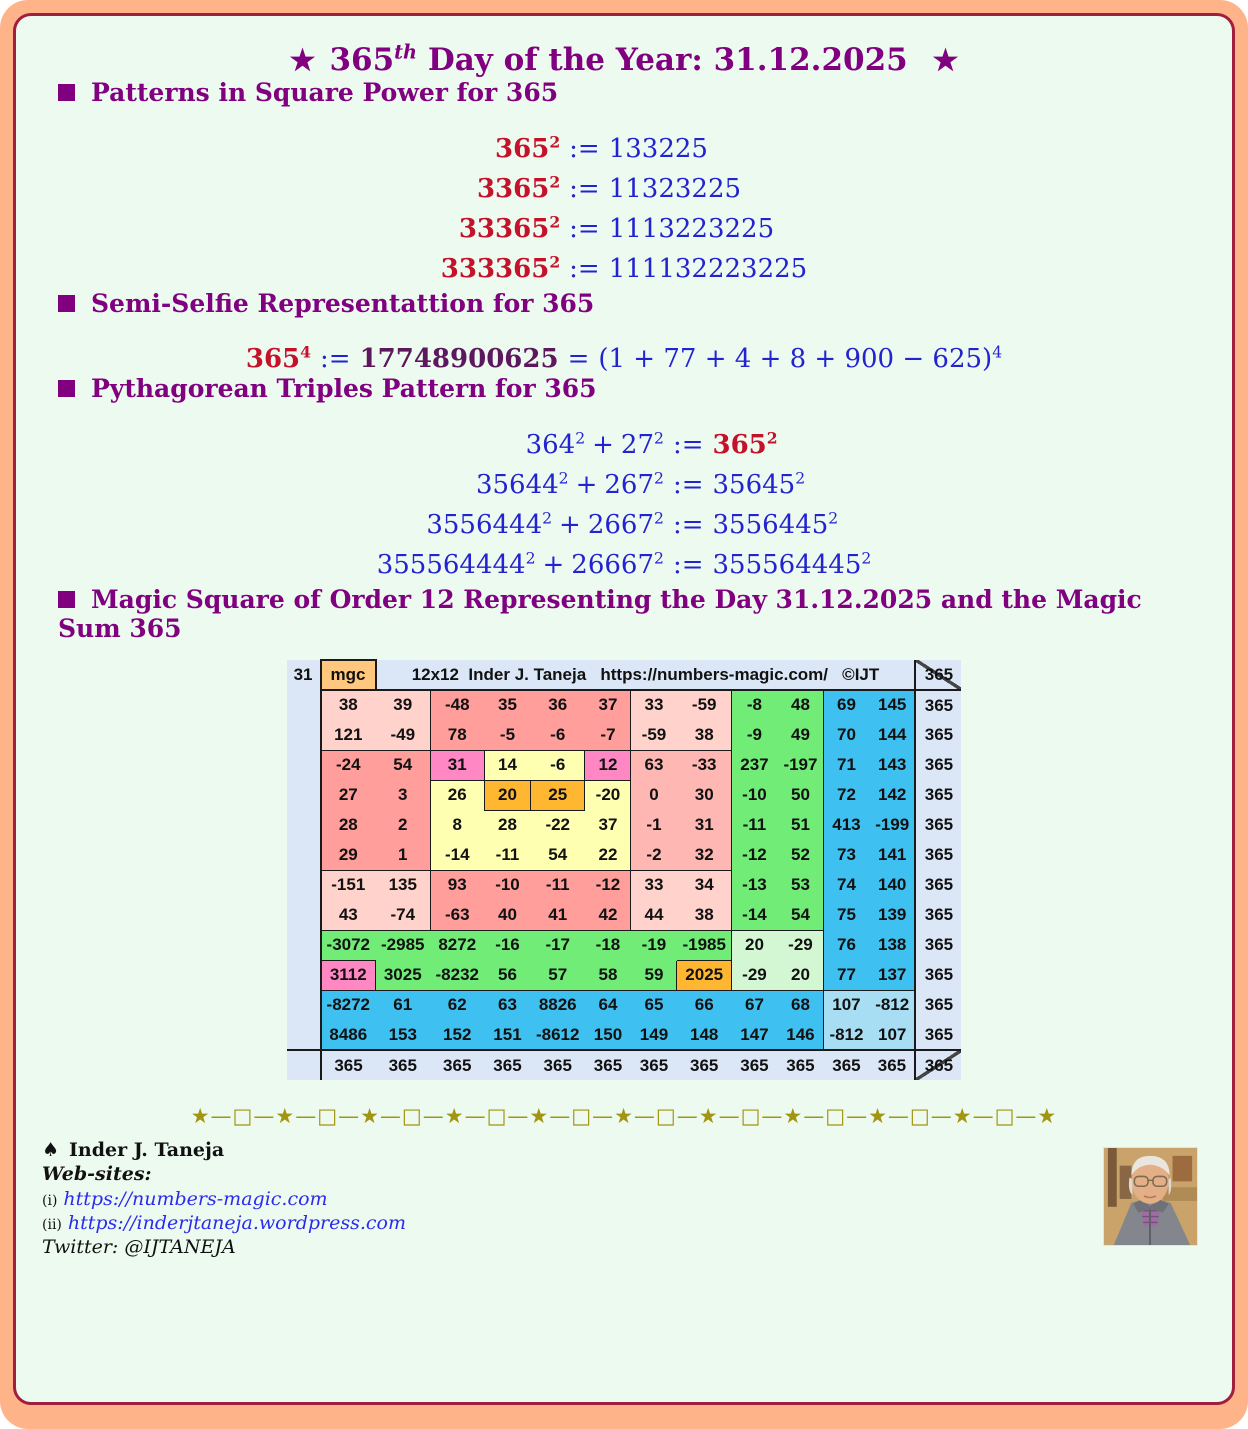 The height and width of the screenshot is (1429, 1248). I want to click on magic-cell: 8486, so click(347, 1035).